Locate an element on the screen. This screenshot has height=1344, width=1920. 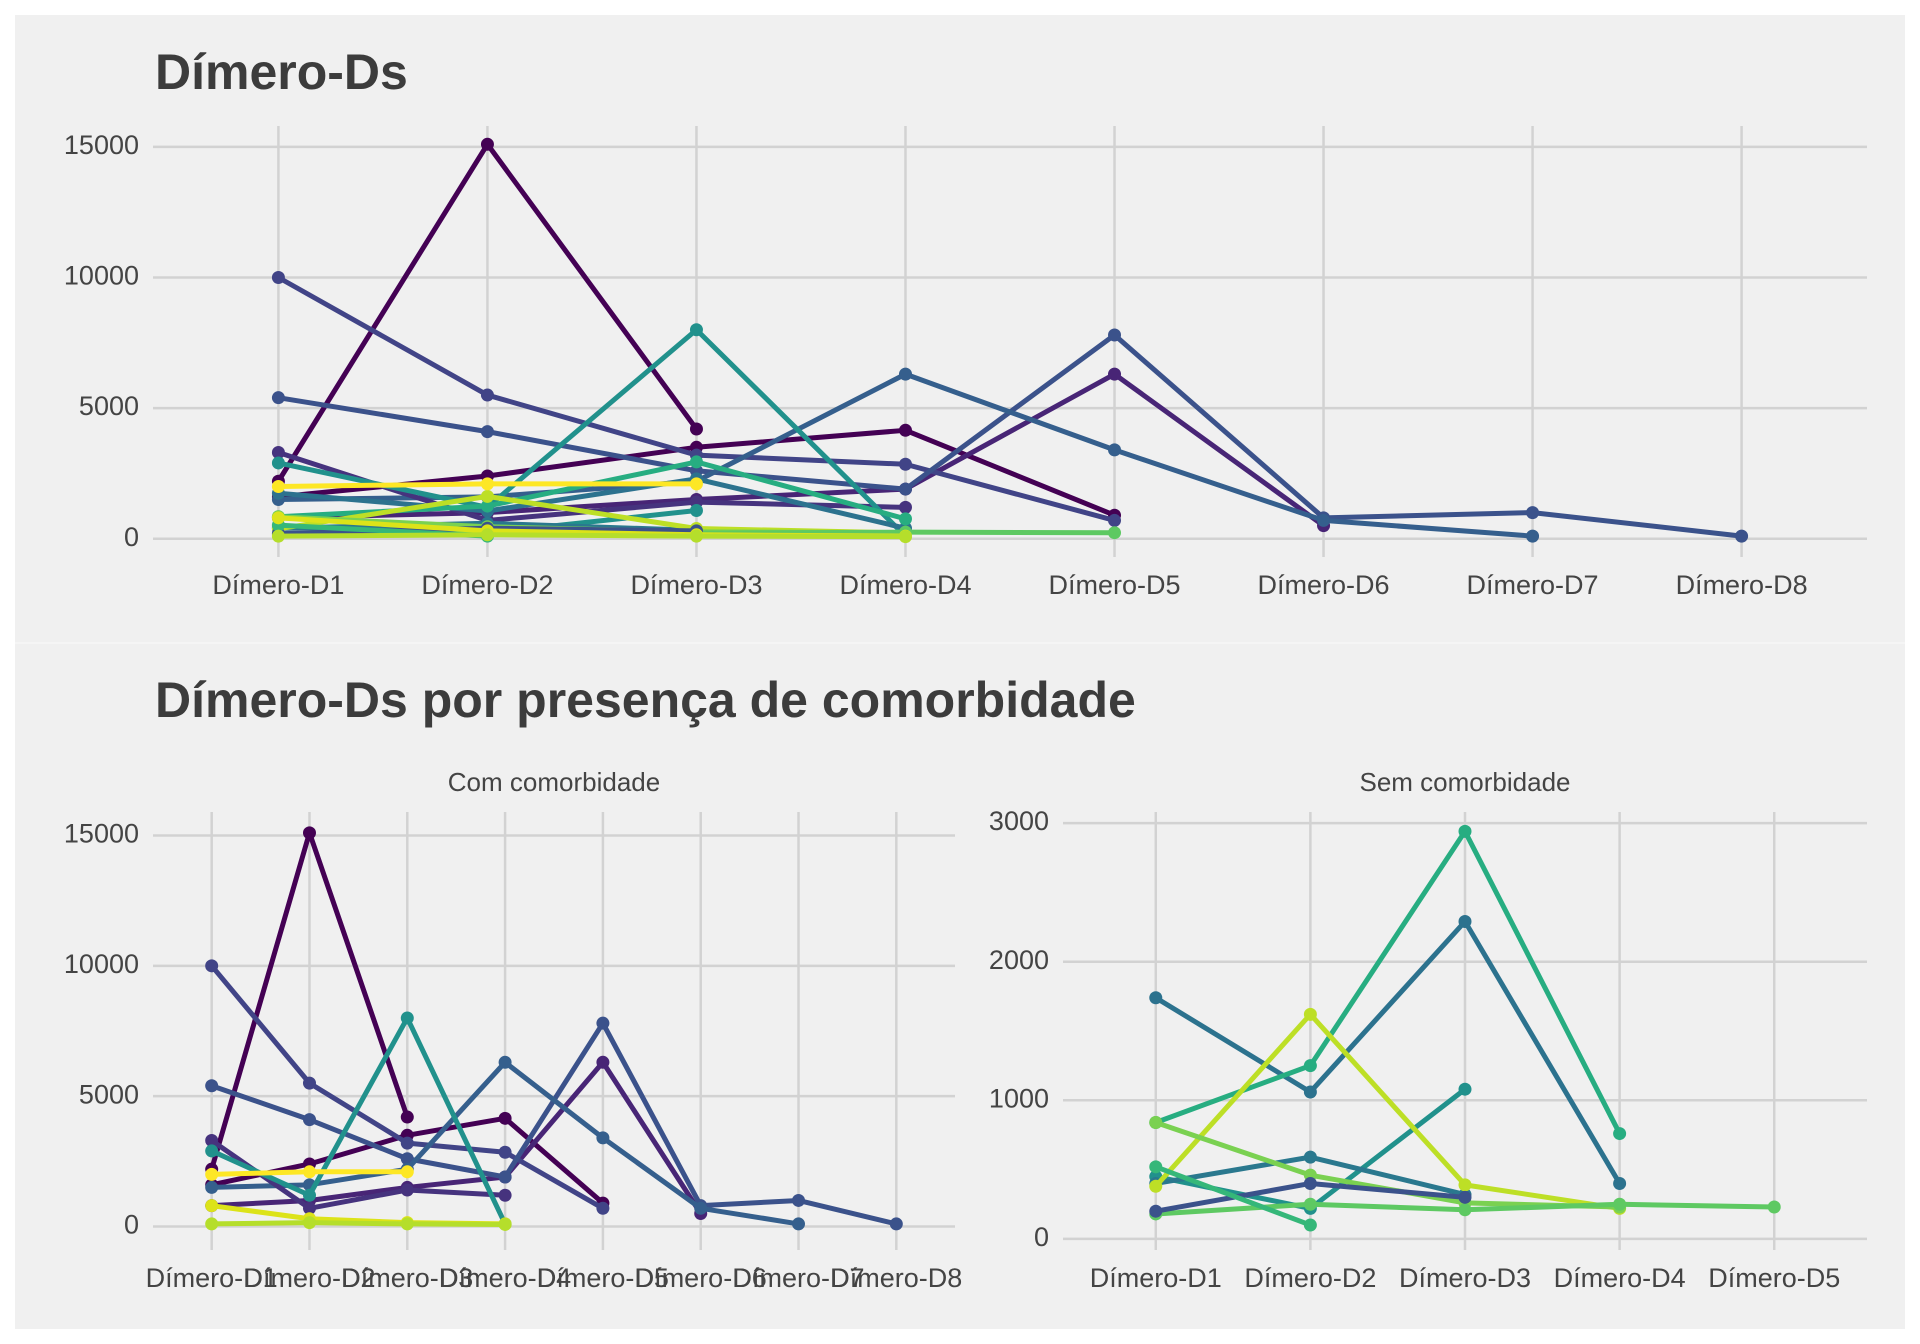
y-tick-label: 1000 is located at coordinates (1019, 1098).